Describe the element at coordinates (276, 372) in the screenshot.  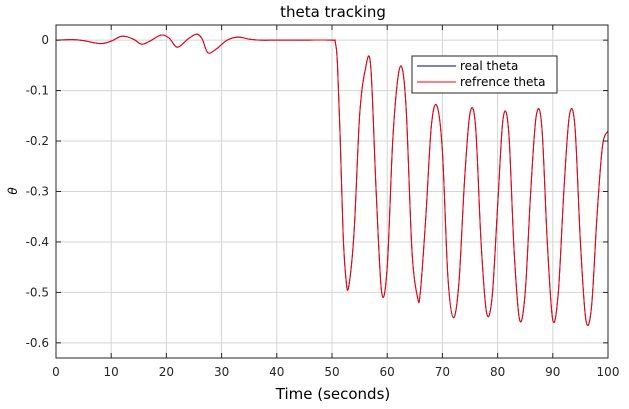
I see `x-tick-label: 40` at that location.